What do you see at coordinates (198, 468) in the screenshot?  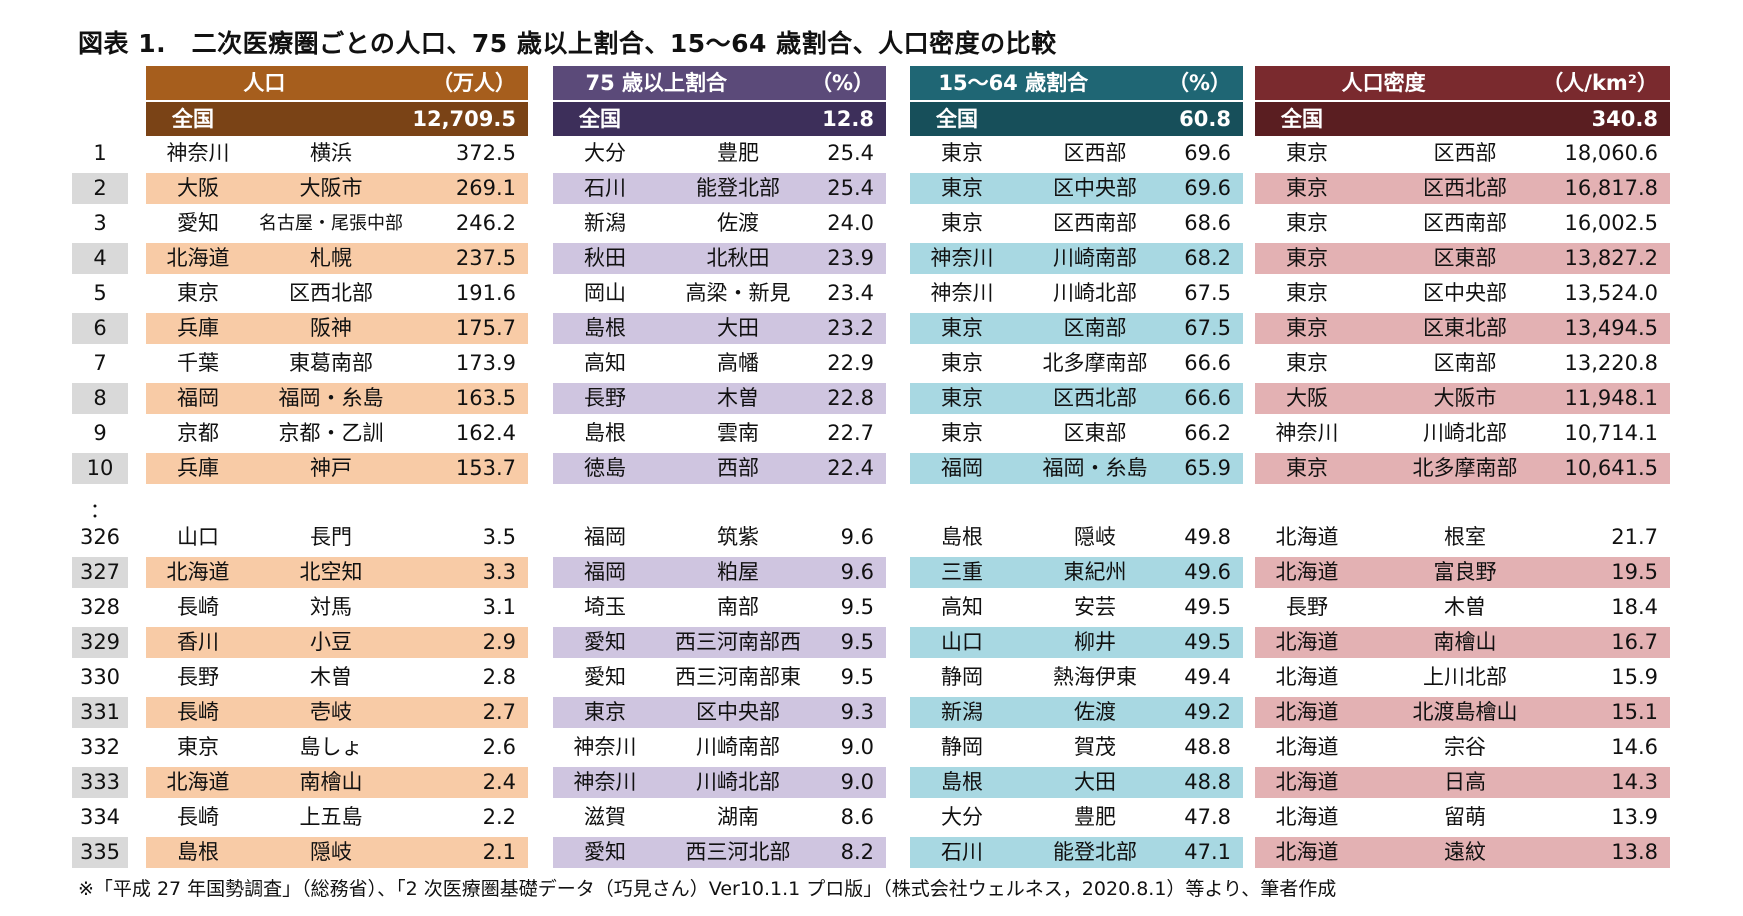 I see `prefecture-cell: 兵庫` at bounding box center [198, 468].